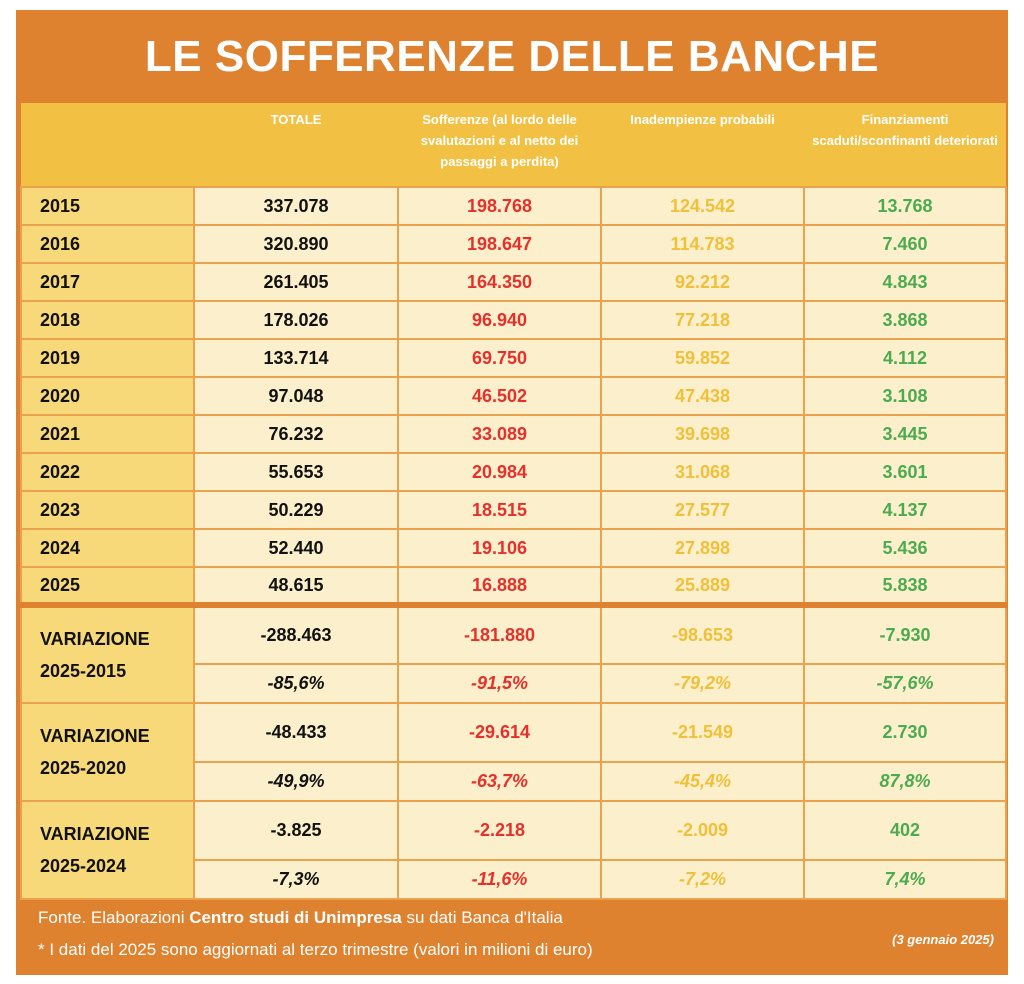 This screenshot has width=1024, height=984. I want to click on variation-abs-cell: -3.825, so click(296, 830).